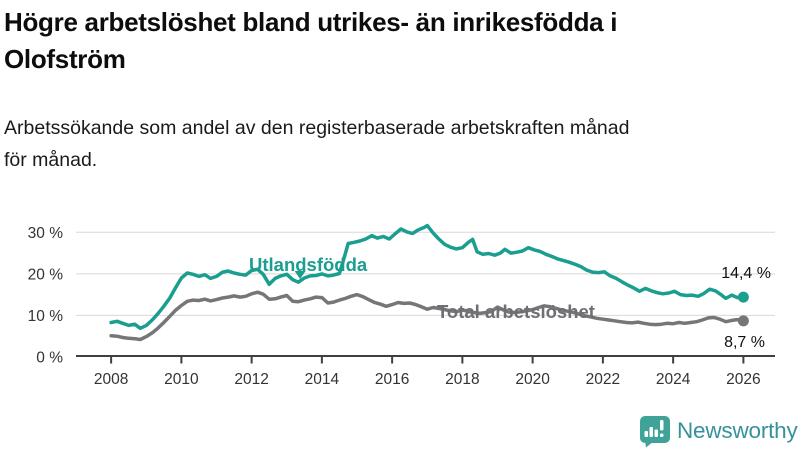 The height and width of the screenshot is (450, 800). I want to click on x-tick-label: 2010, so click(181, 379).